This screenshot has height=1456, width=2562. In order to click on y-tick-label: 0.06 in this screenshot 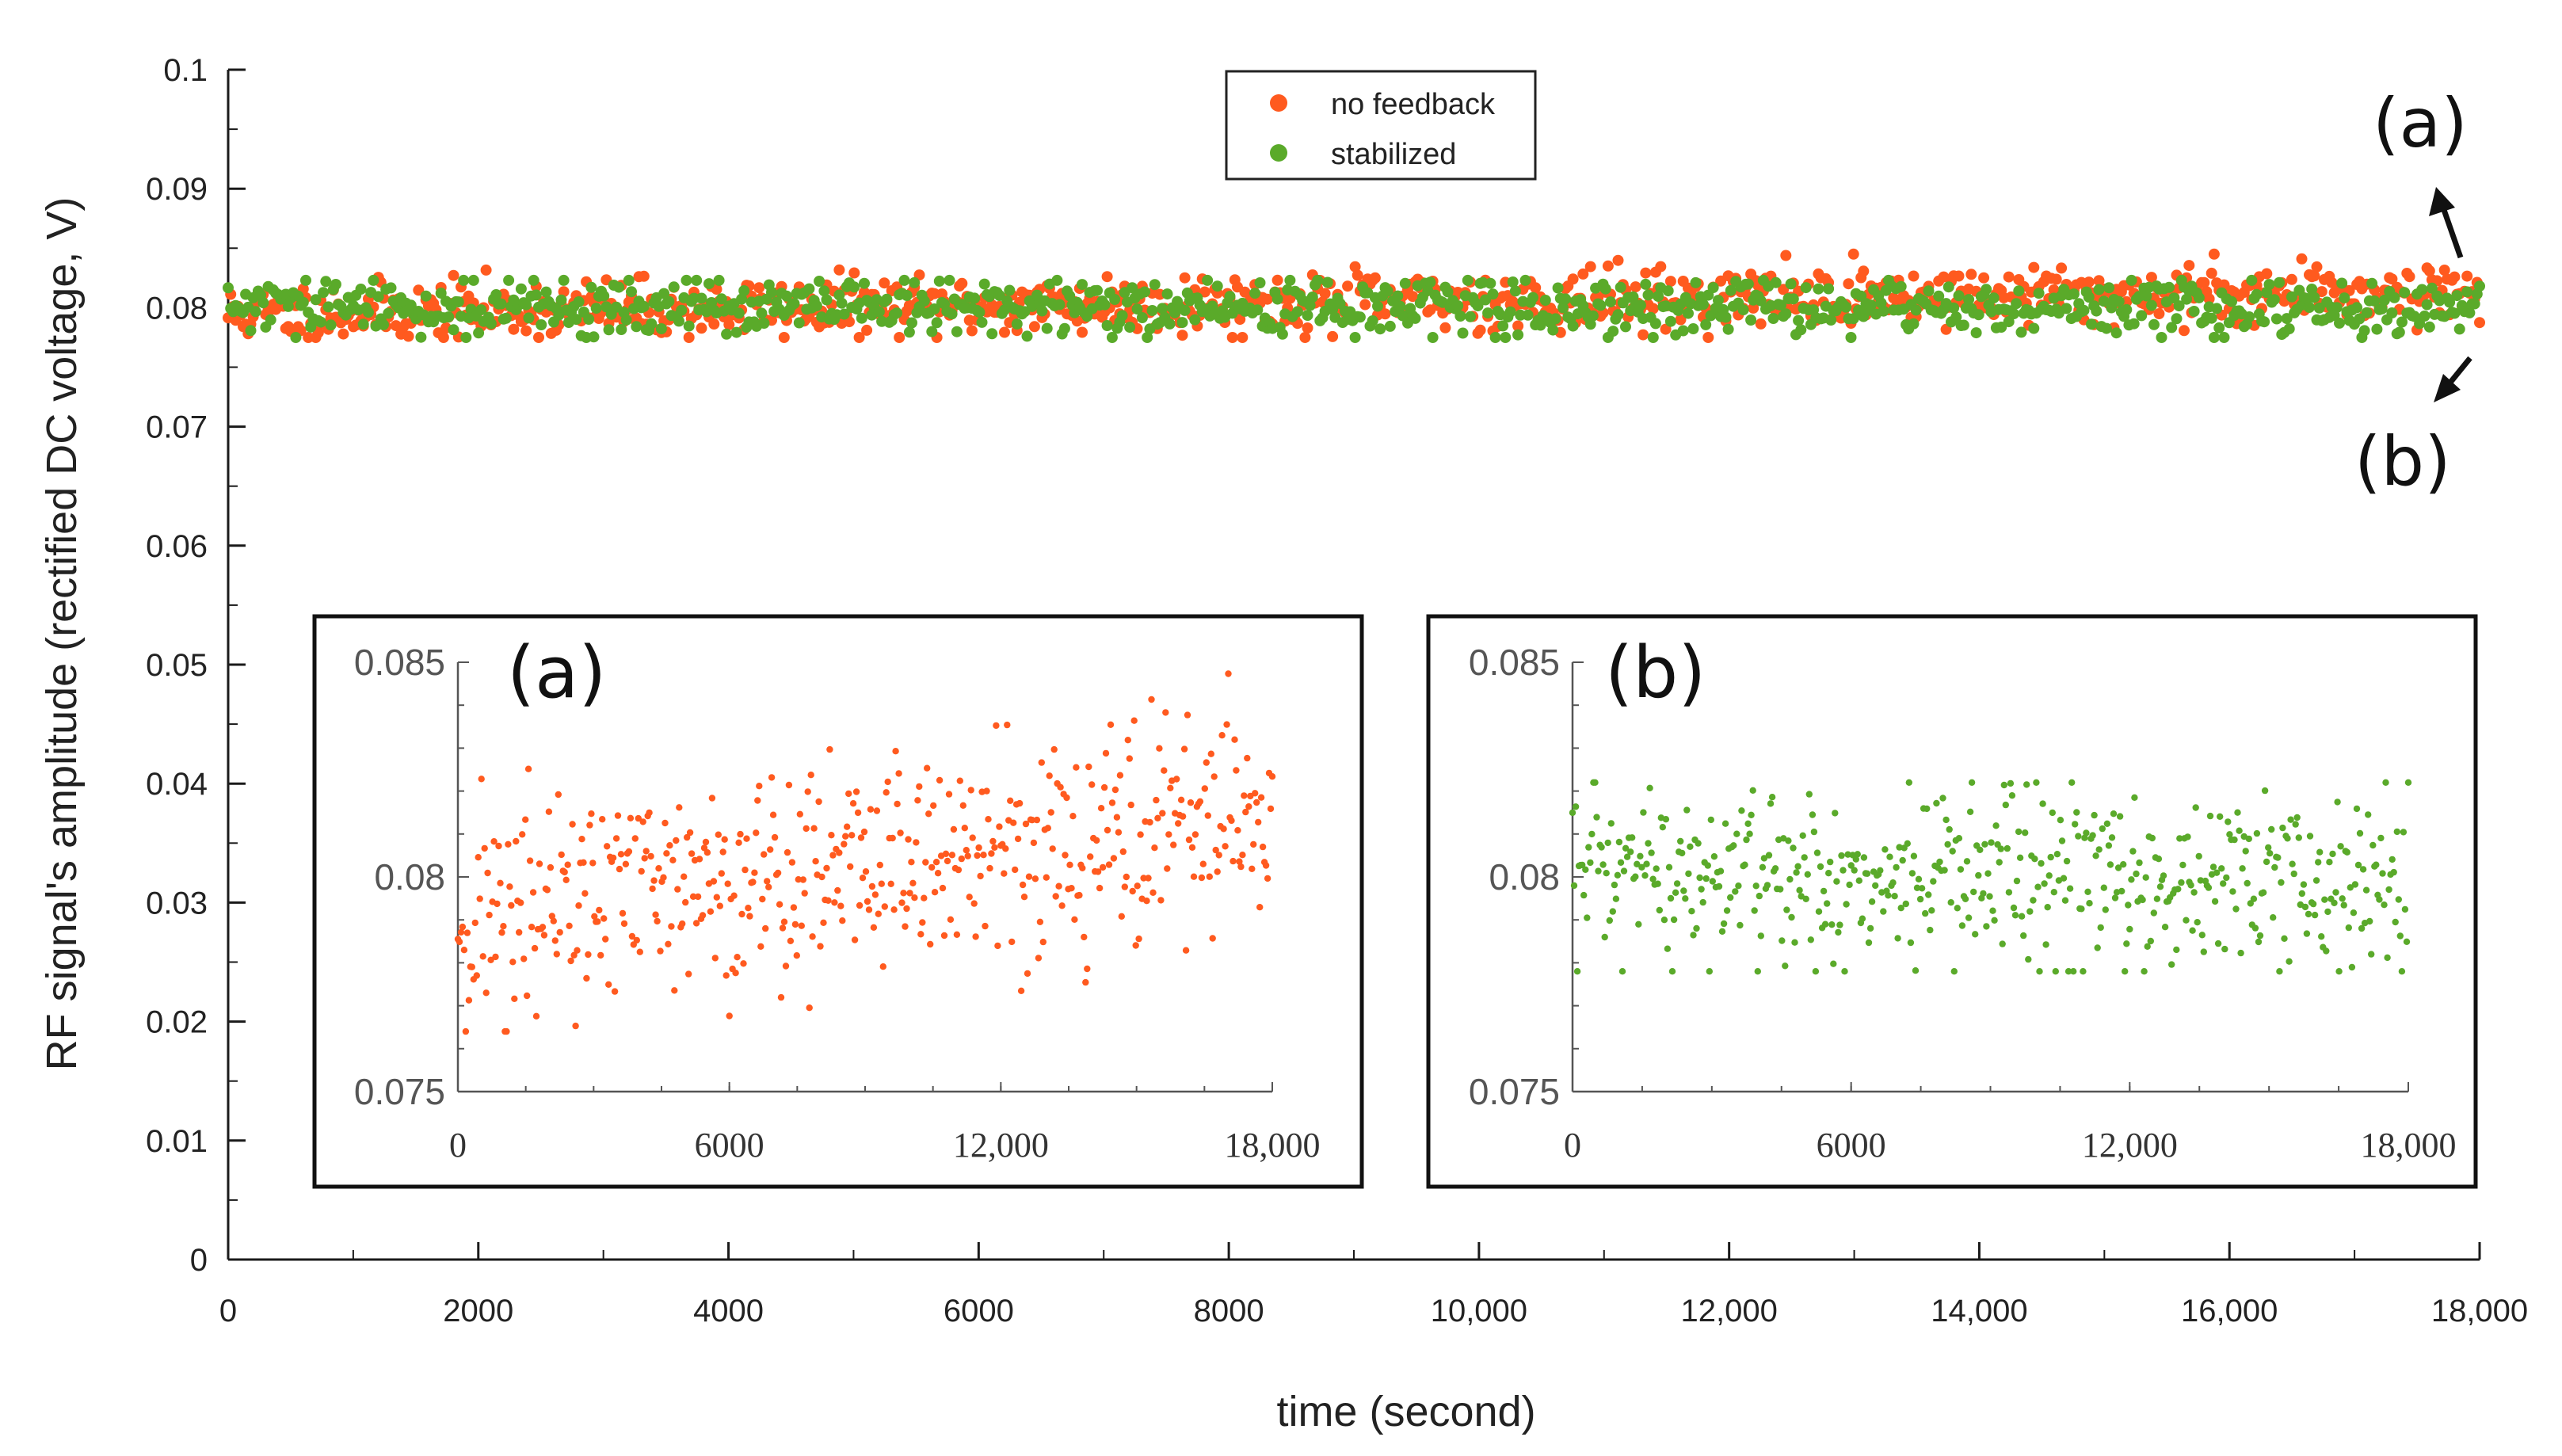, I will do `click(177, 546)`.